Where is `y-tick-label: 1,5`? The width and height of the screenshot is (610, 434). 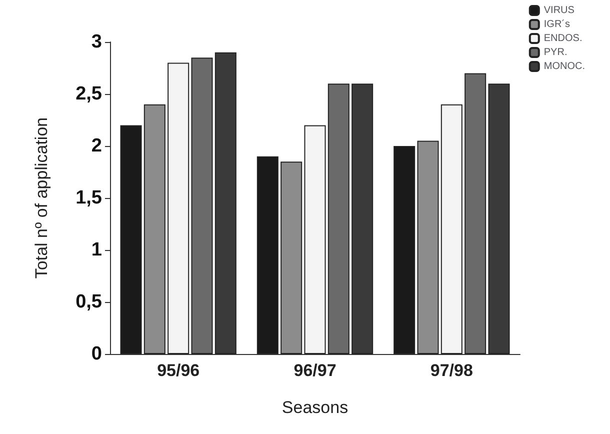 y-tick-label: 1,5 is located at coordinates (89, 198).